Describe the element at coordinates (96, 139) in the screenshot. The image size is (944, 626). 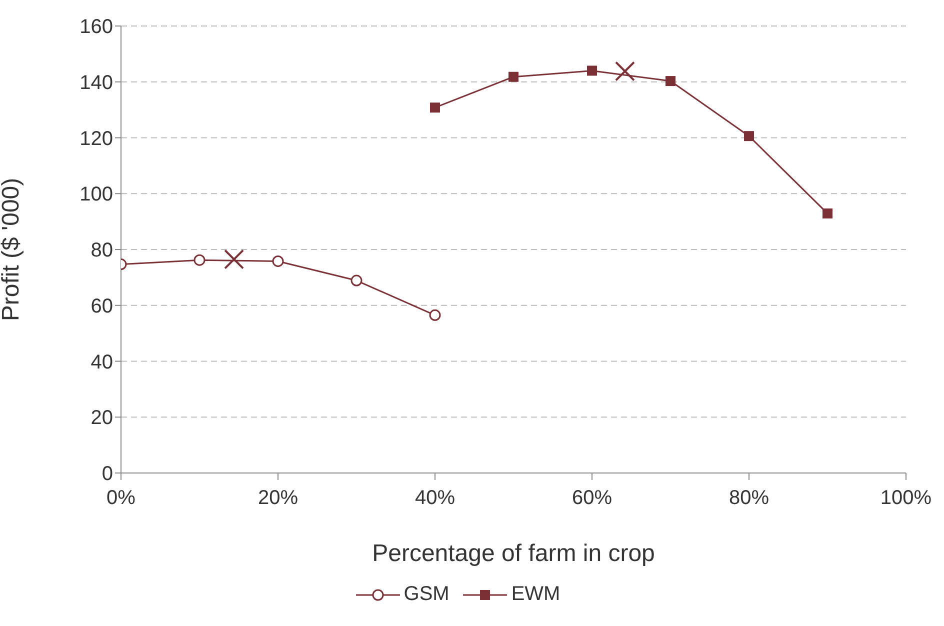
I see `y-tick-label: 120` at that location.